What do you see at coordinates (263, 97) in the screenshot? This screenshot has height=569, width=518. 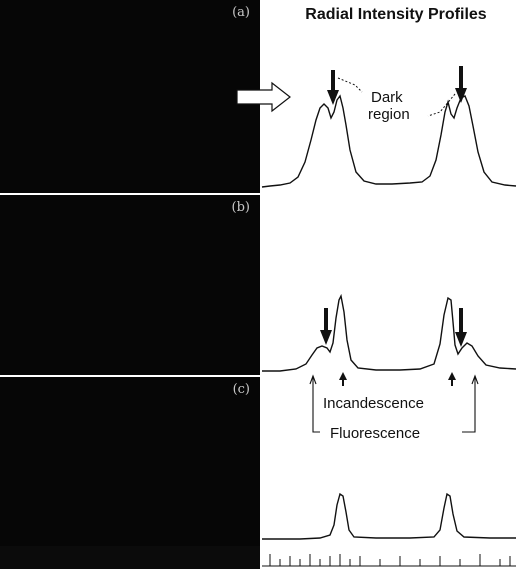 I see `pointer-arrow` at bounding box center [263, 97].